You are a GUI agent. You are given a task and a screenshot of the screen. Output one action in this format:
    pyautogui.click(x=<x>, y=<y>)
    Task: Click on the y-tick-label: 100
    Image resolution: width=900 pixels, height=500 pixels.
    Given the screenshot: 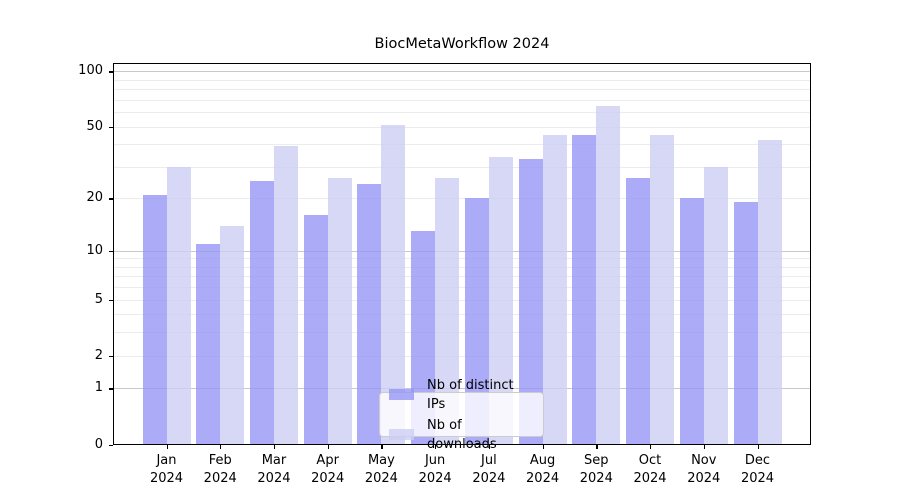 What is the action you would take?
    pyautogui.click(x=90, y=71)
    